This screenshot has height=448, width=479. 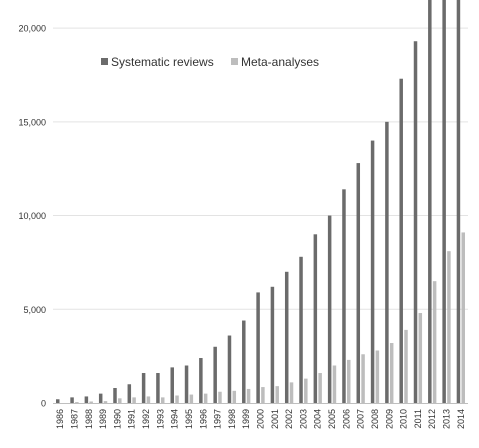 I want to click on bar-meta-analyses-1997, so click(x=220, y=397).